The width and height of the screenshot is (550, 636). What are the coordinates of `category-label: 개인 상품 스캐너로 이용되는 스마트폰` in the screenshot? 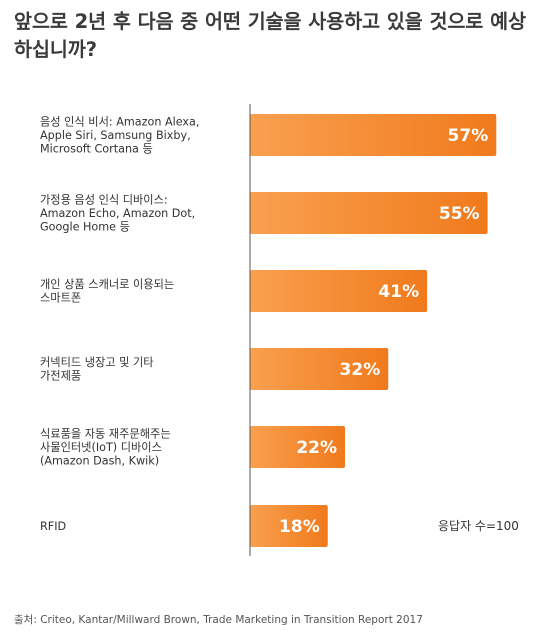 It's located at (107, 291).